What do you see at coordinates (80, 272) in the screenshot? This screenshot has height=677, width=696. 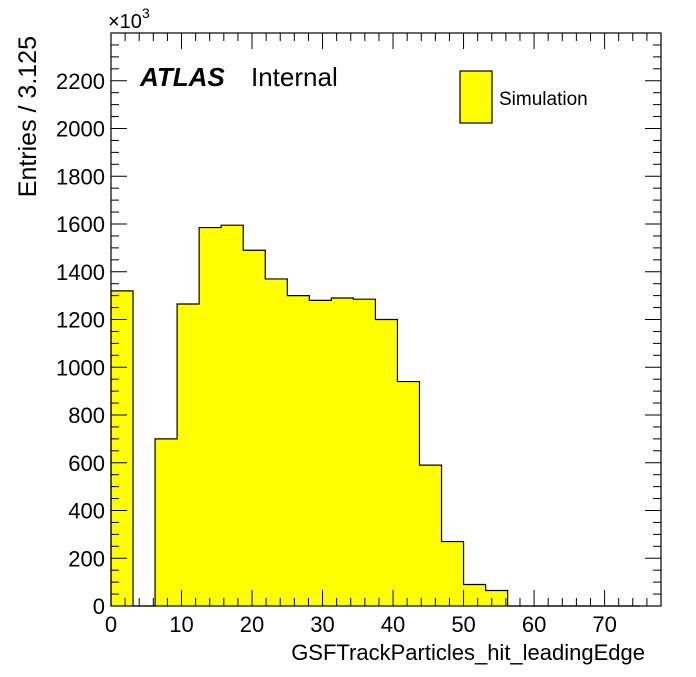 I see `y-tick-label: 1400` at bounding box center [80, 272].